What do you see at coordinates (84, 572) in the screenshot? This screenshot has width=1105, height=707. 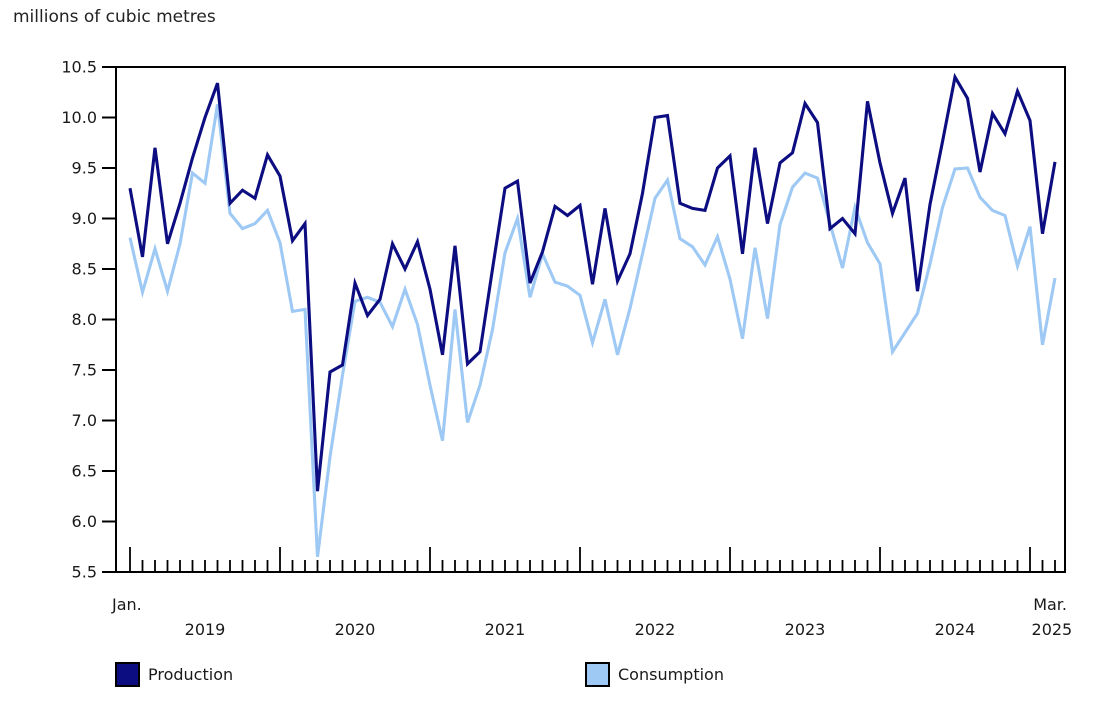 I see `y-tick-label: 5.5` at bounding box center [84, 572].